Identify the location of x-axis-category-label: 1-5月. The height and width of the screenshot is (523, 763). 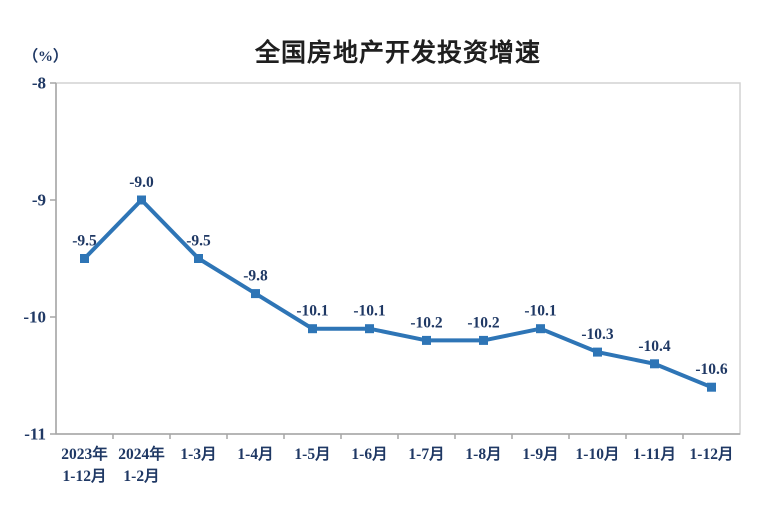
(312, 454).